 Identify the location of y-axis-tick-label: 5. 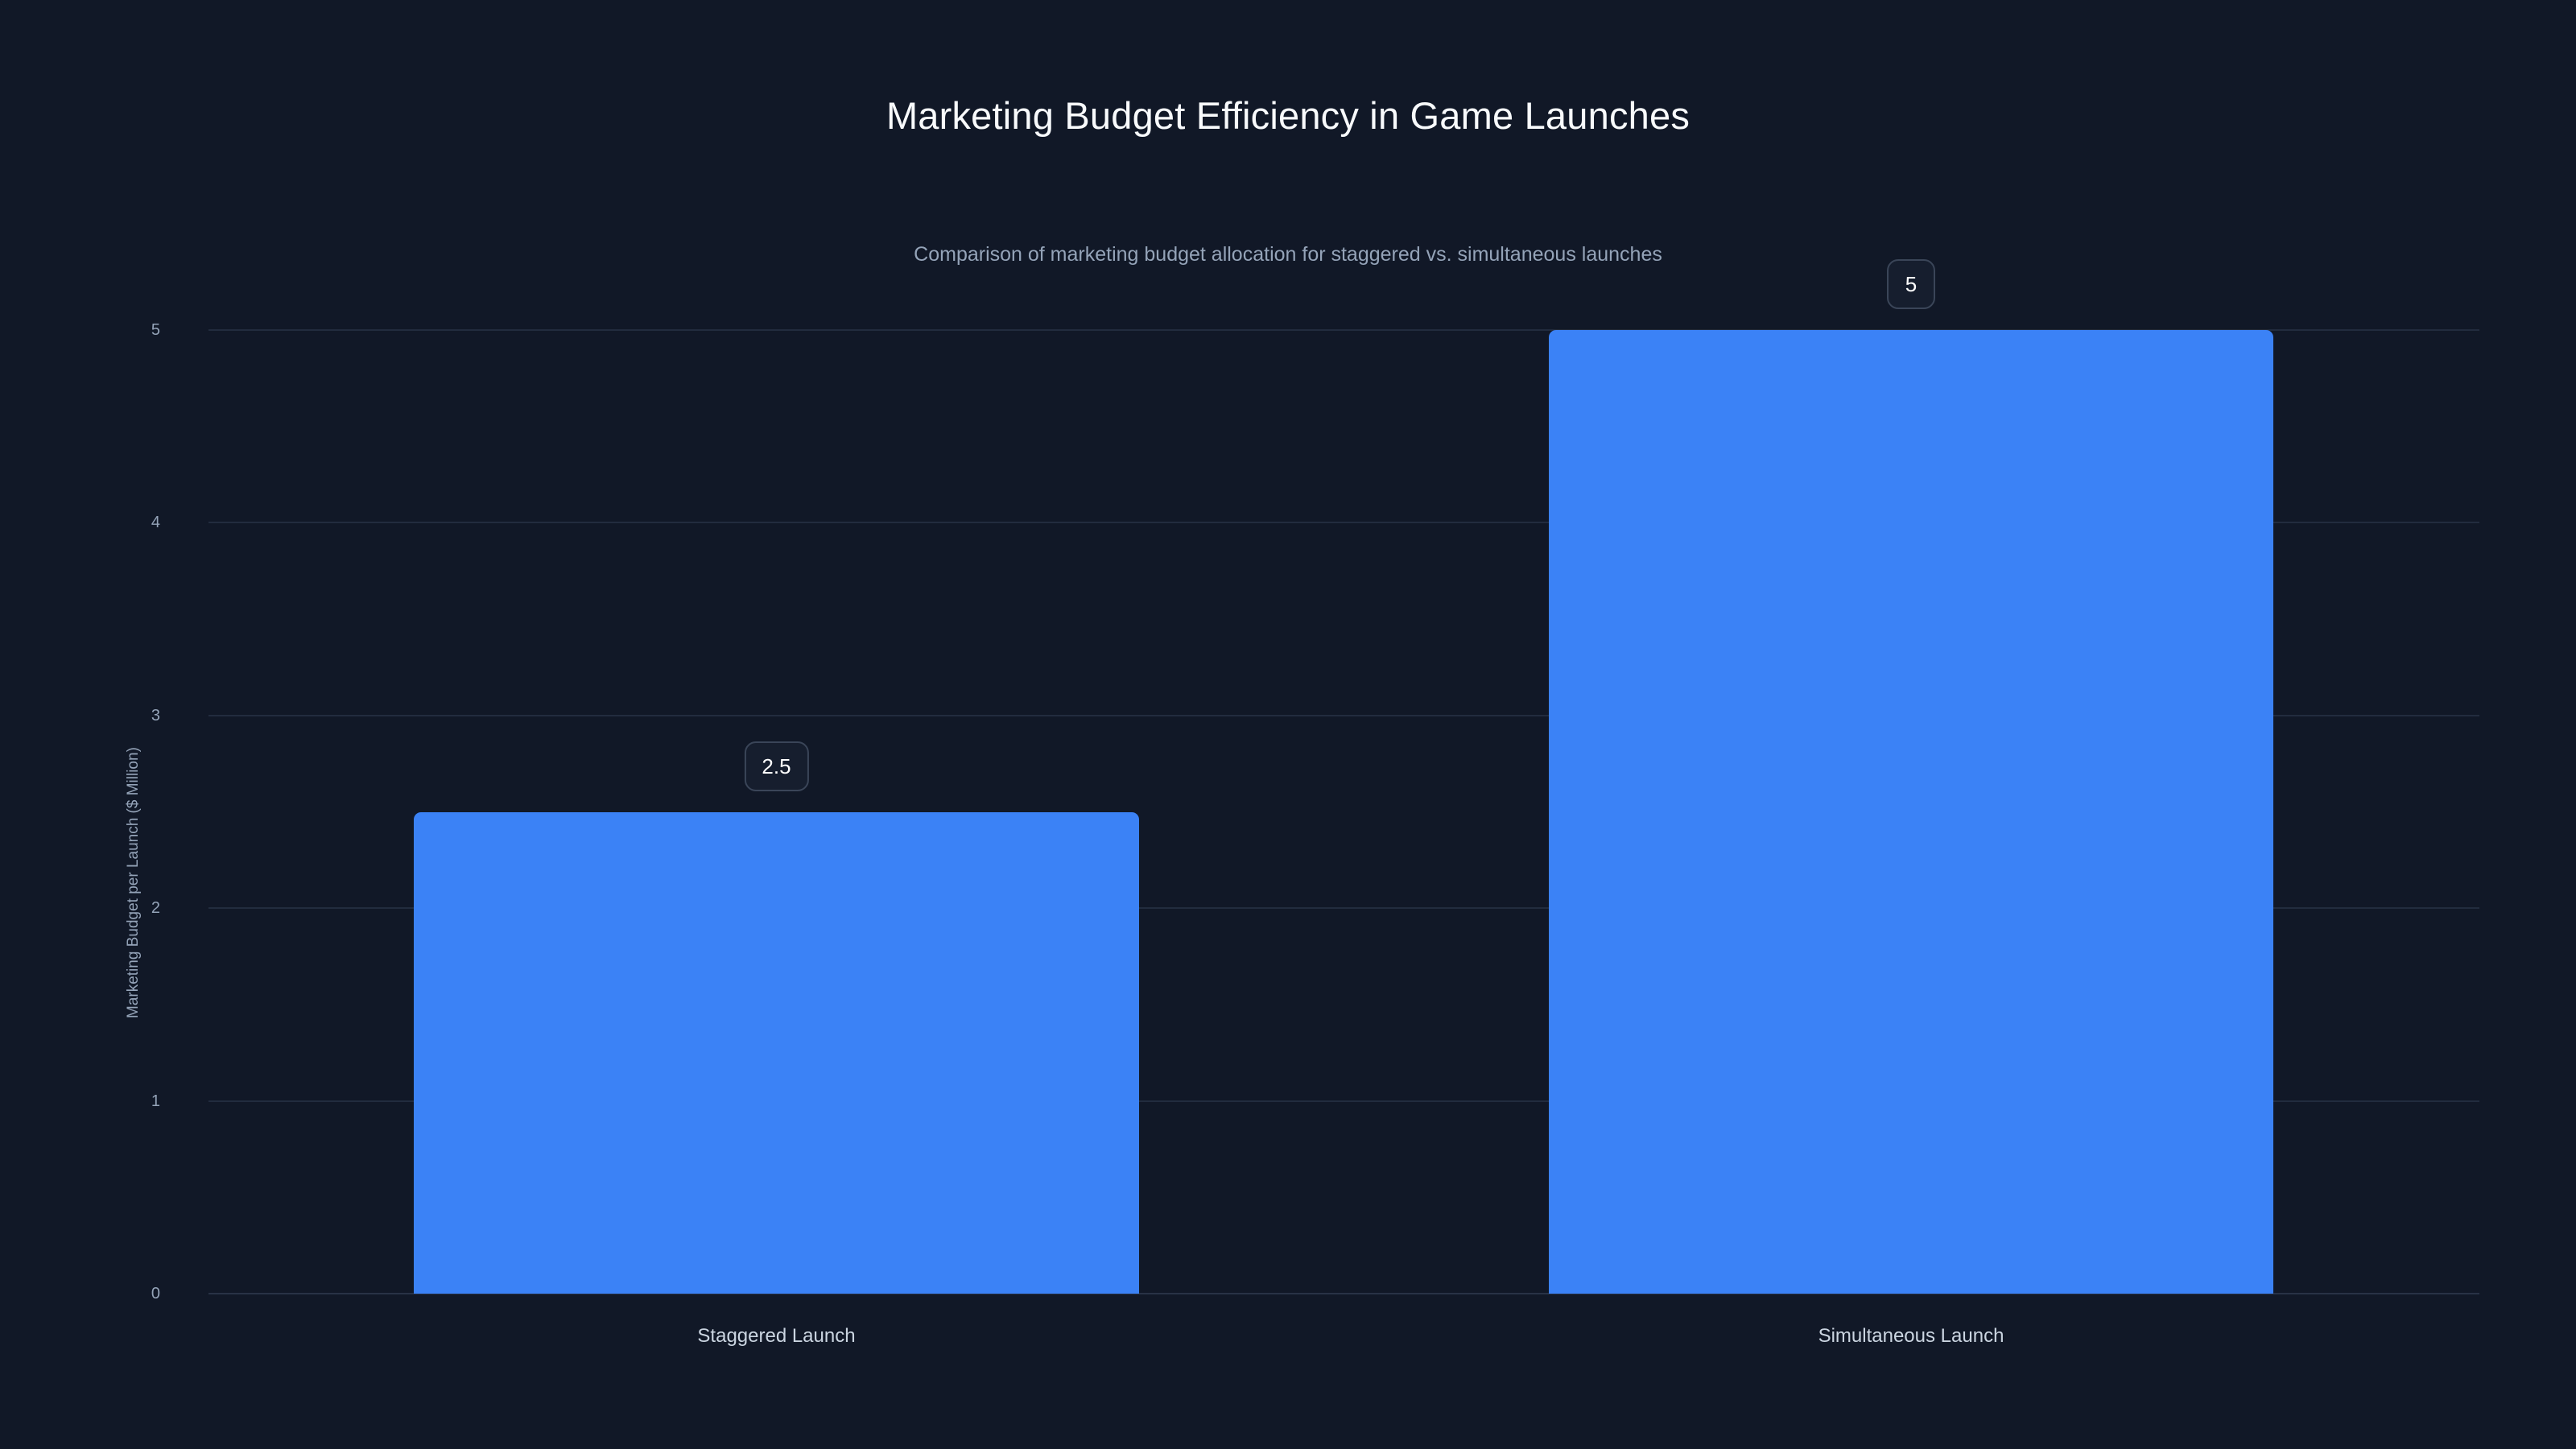
(155, 330).